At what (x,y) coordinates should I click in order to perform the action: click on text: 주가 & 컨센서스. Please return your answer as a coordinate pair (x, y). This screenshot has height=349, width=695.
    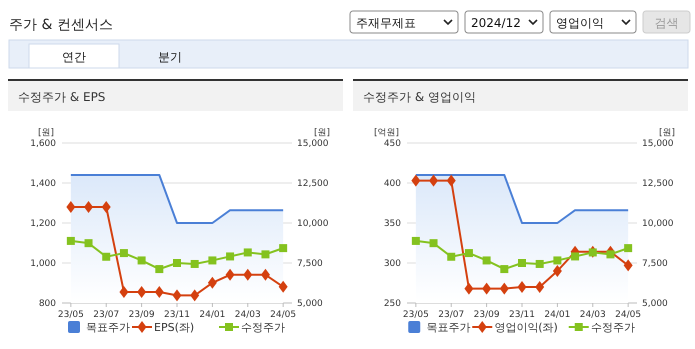
    Looking at the image, I should click on (61, 25).